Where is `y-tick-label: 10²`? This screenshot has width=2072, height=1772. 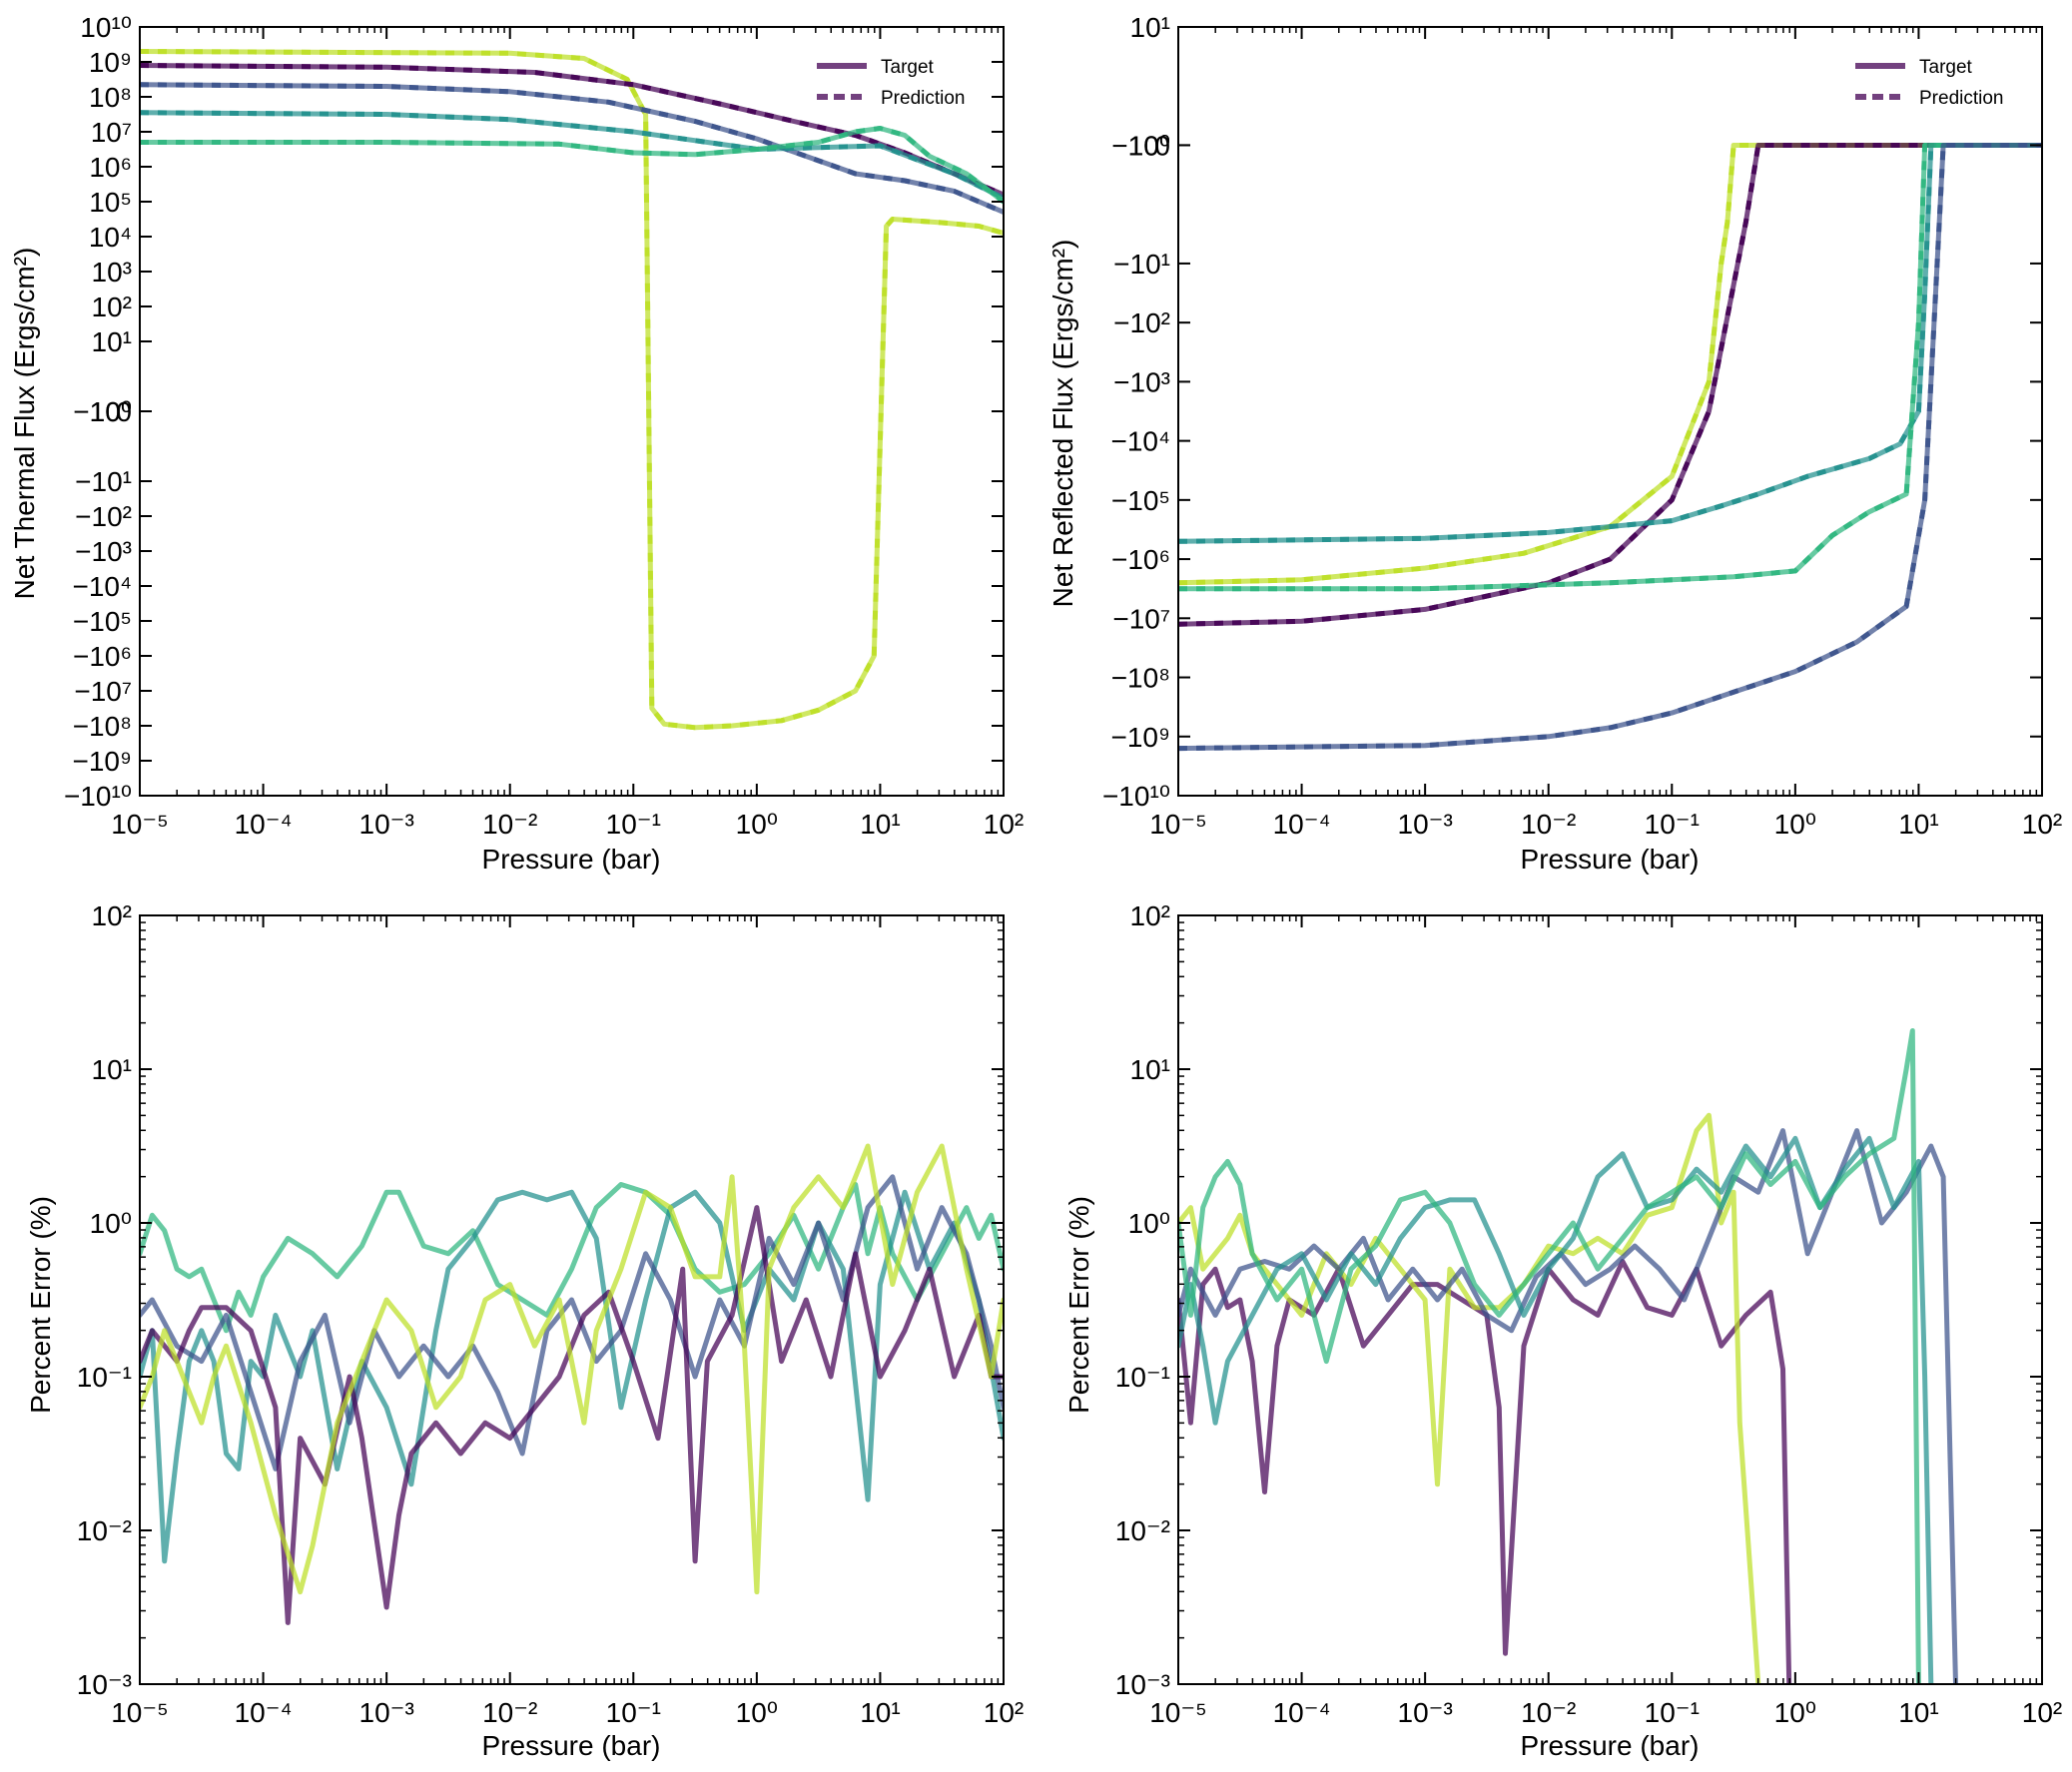
y-tick-label: 10² is located at coordinates (112, 915).